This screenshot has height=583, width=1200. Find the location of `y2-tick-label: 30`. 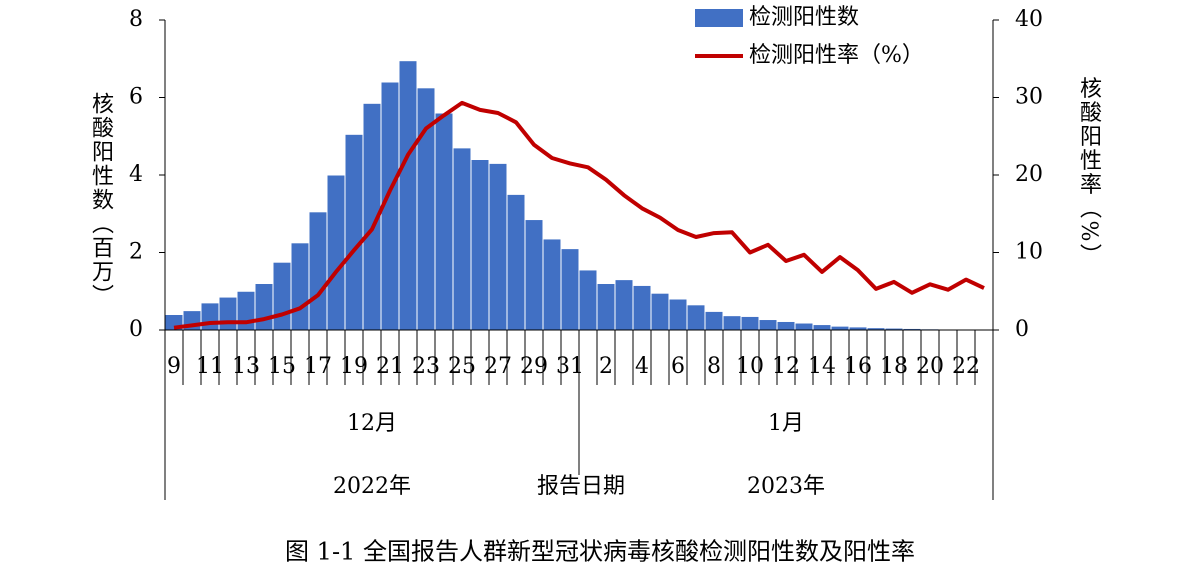

y2-tick-label: 30 is located at coordinates (1029, 97).